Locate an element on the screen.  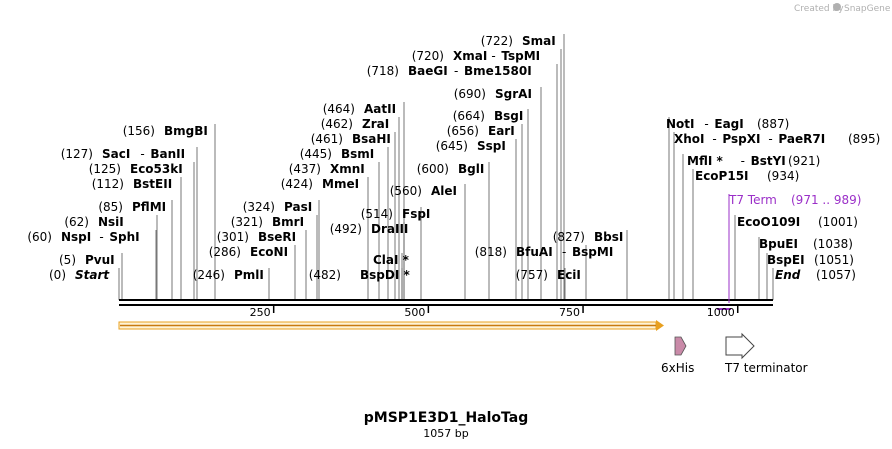
enzyme-name: SphI is located at coordinates (124, 237).